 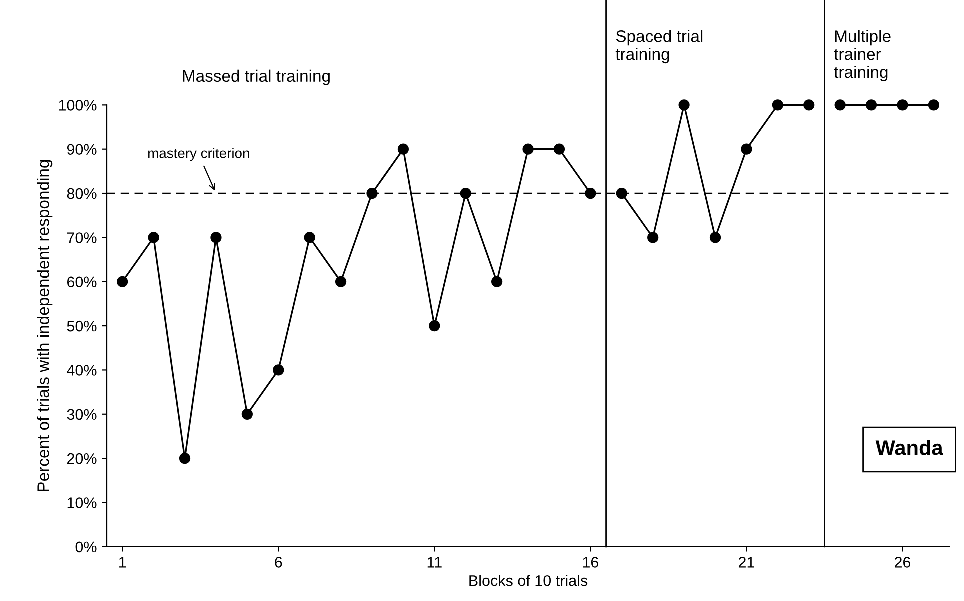 I want to click on y-tick-label: 90%, so click(x=82, y=150).